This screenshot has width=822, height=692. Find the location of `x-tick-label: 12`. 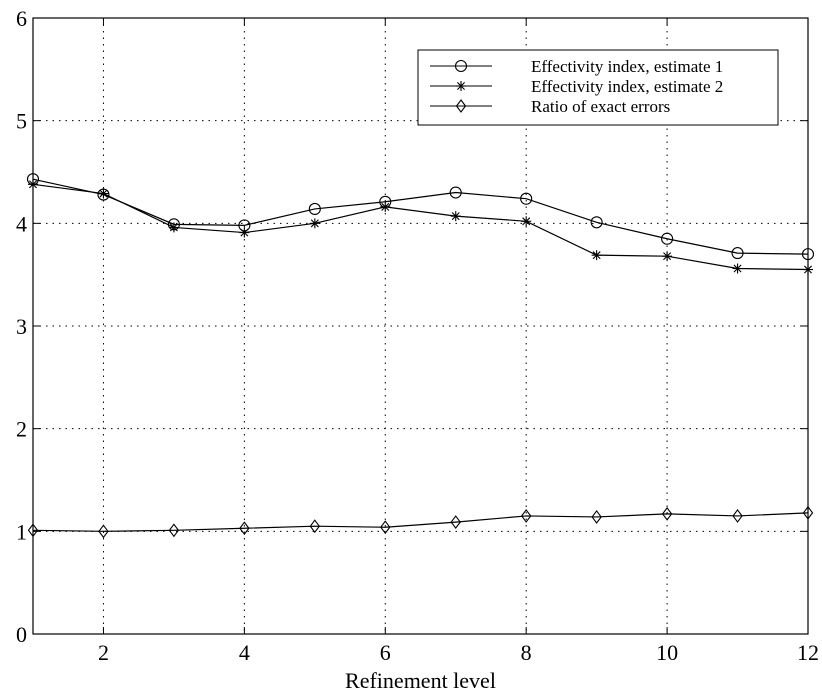

x-tick-label: 12 is located at coordinates (808, 652).